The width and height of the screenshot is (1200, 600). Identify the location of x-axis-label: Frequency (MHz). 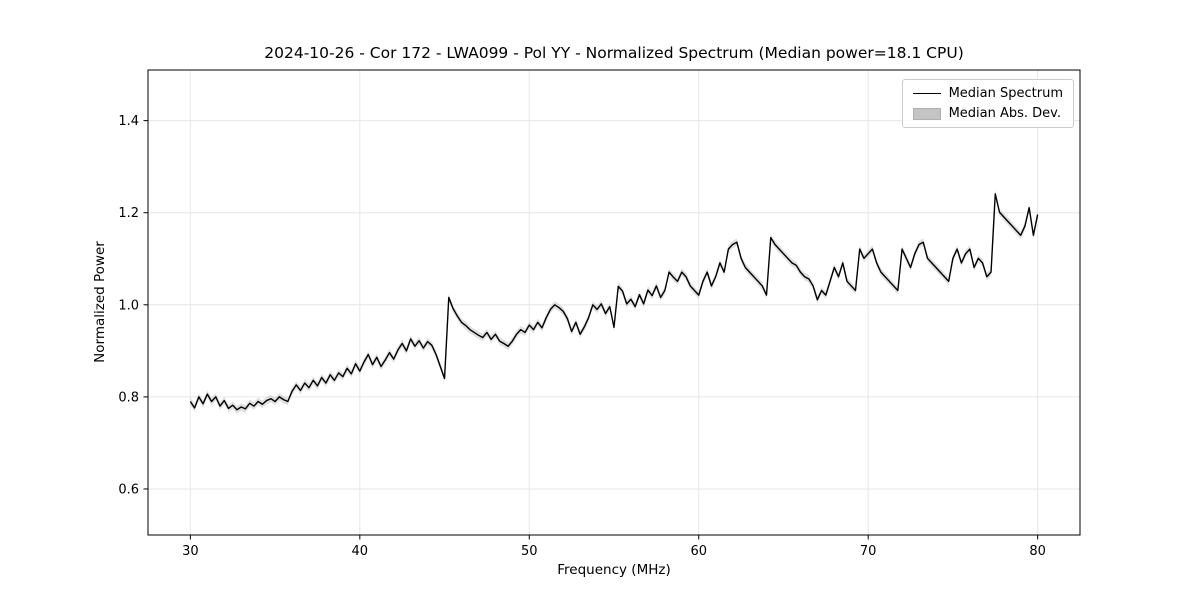
(614, 570).